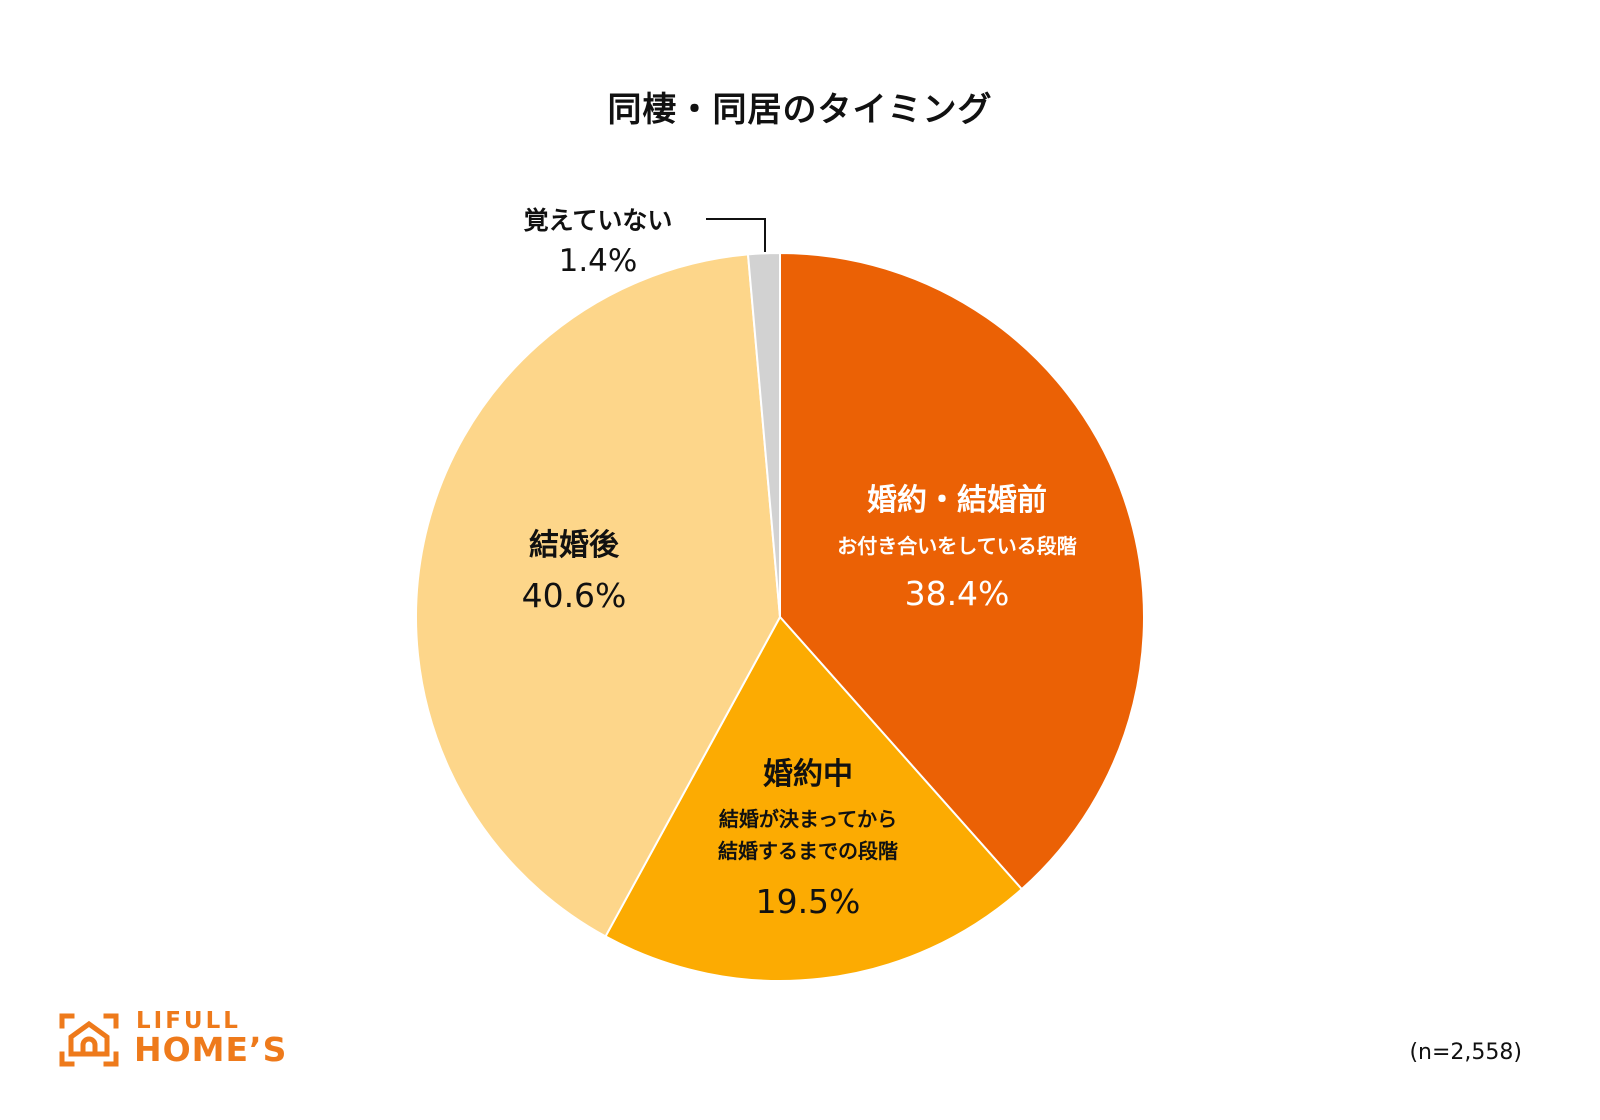 The height and width of the screenshot is (1120, 1600). What do you see at coordinates (808, 819) in the screenshot?
I see `slice-sublabel-2-1: 結婚が決まってから` at bounding box center [808, 819].